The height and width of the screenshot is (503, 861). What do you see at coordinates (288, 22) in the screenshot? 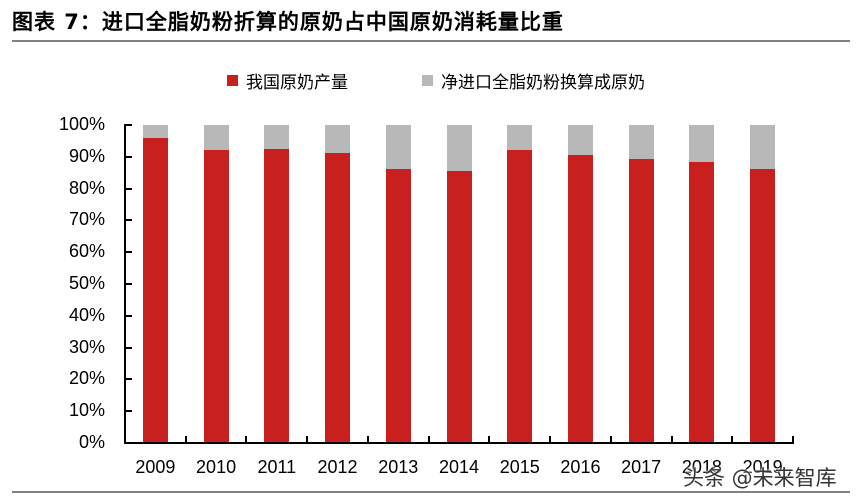
I see `chart-title: 图表 7：进口全脂奶粉折算的原奶占中国原奶消耗量比重` at bounding box center [288, 22].